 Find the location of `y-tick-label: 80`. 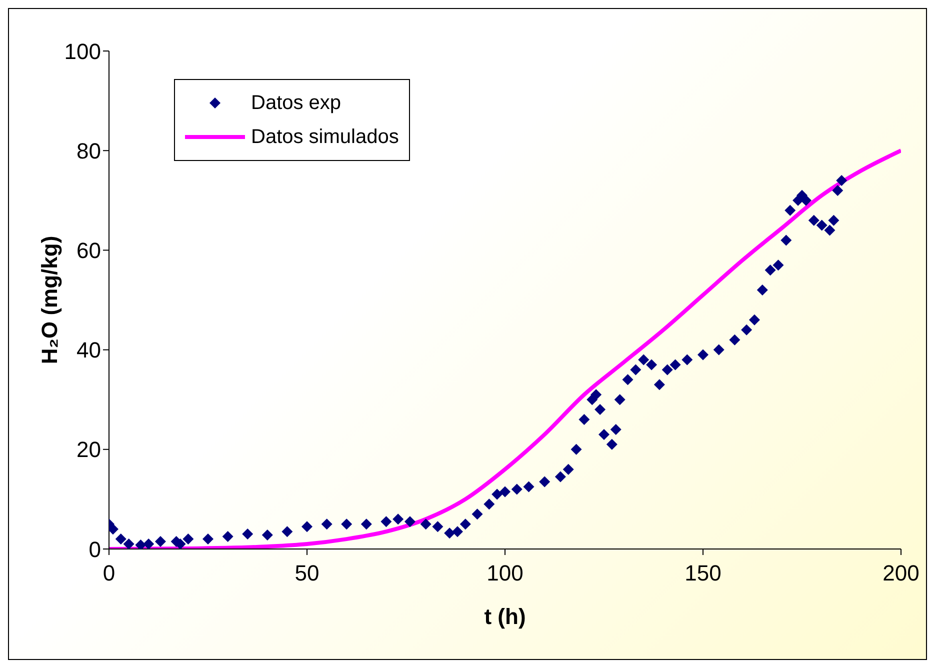

y-tick-label: 80 is located at coordinates (88, 151).